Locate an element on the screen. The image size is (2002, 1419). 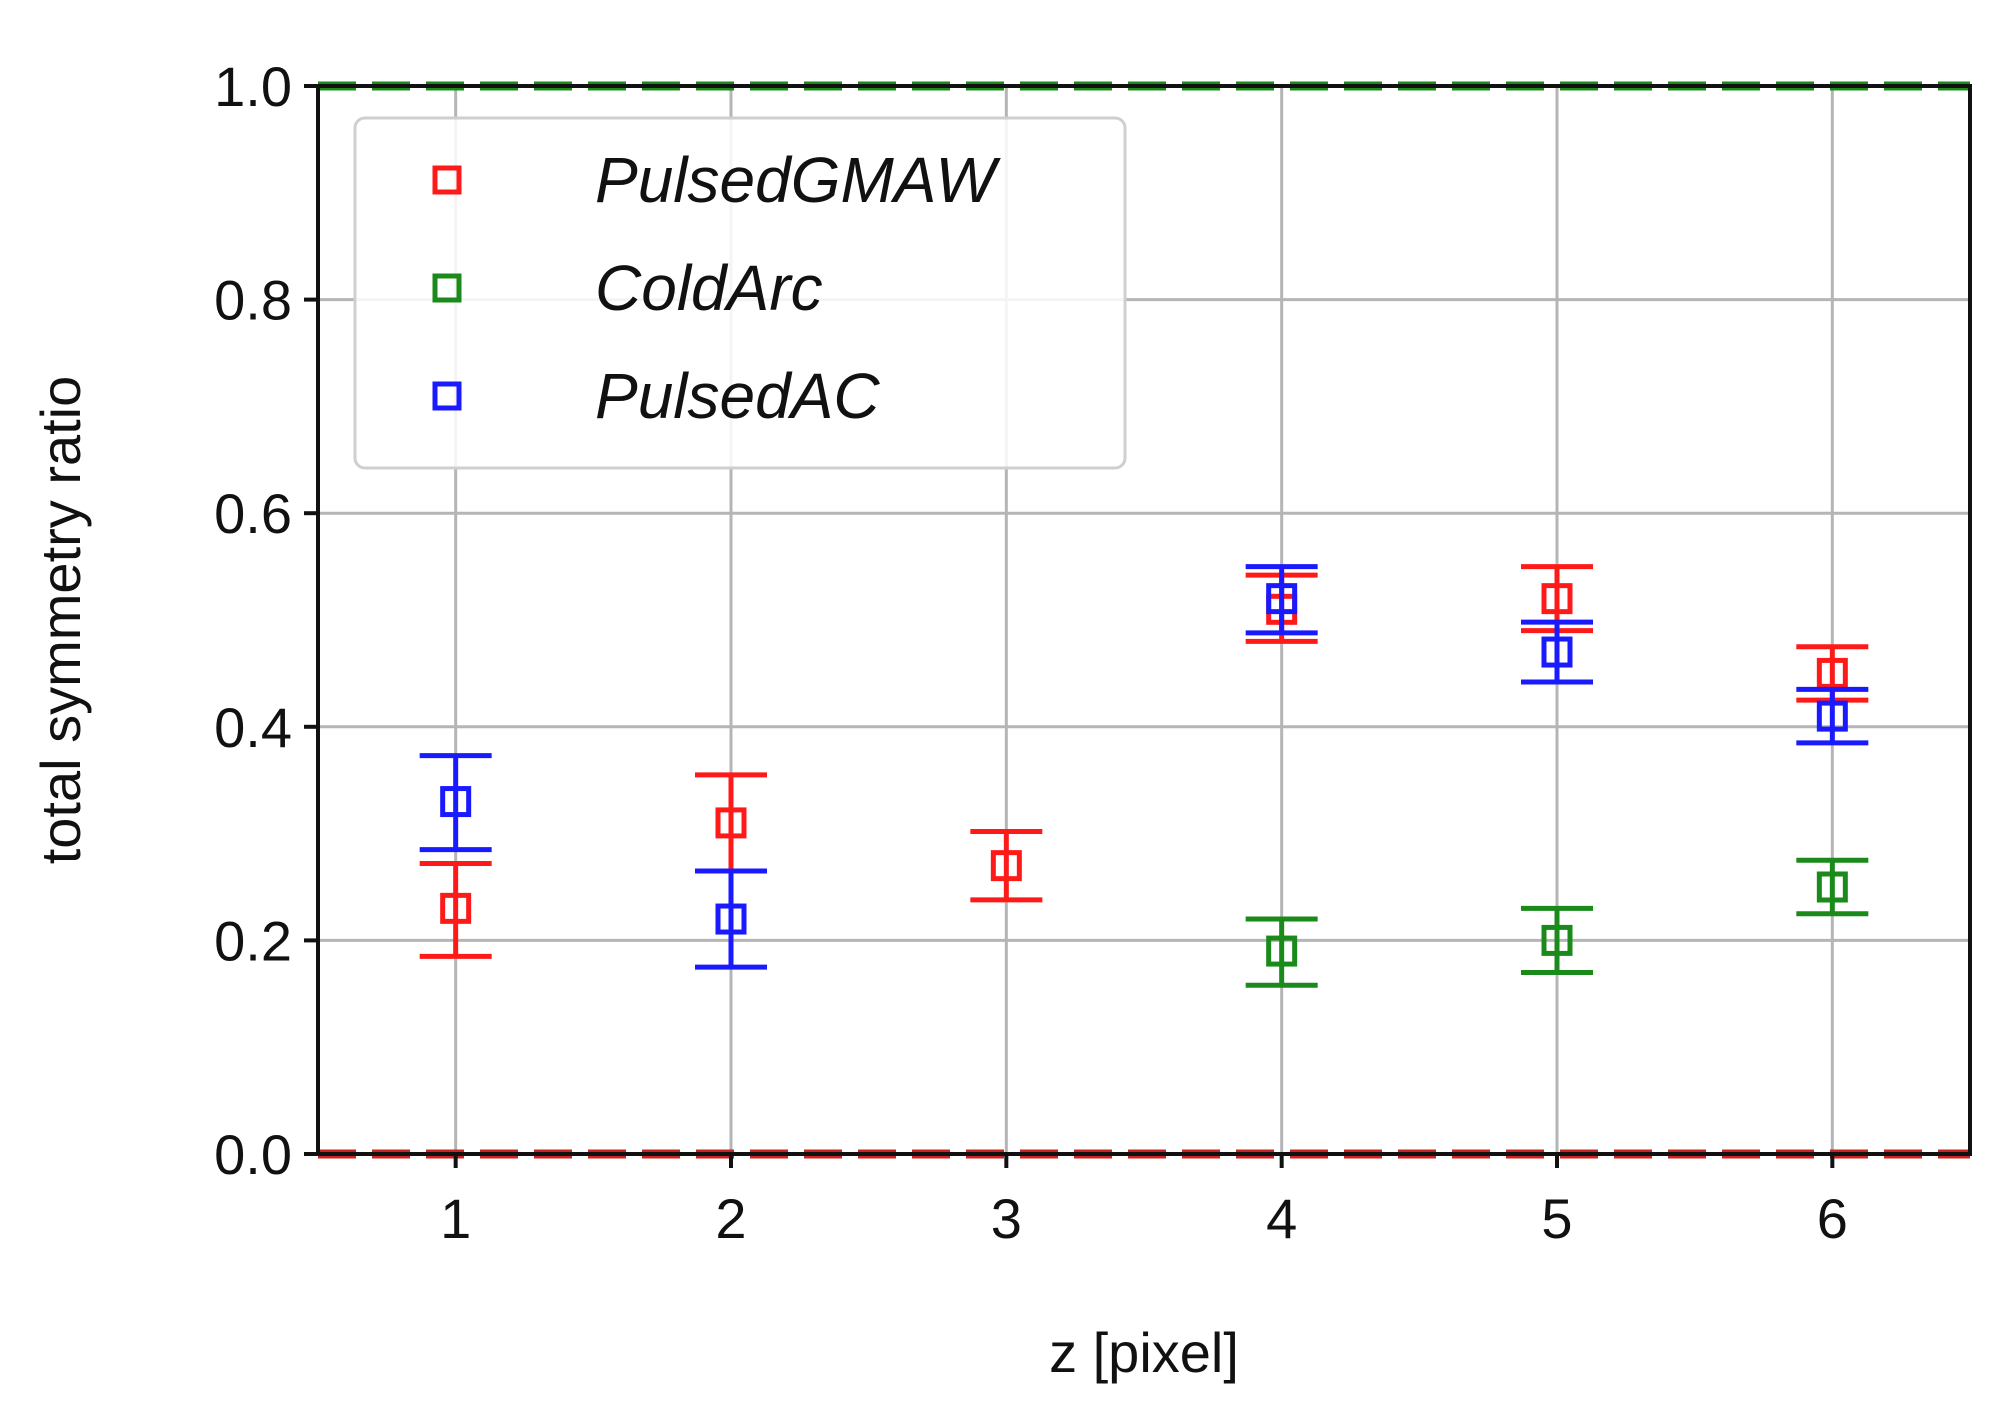
x-tick-label: 2 is located at coordinates (730, 1218).